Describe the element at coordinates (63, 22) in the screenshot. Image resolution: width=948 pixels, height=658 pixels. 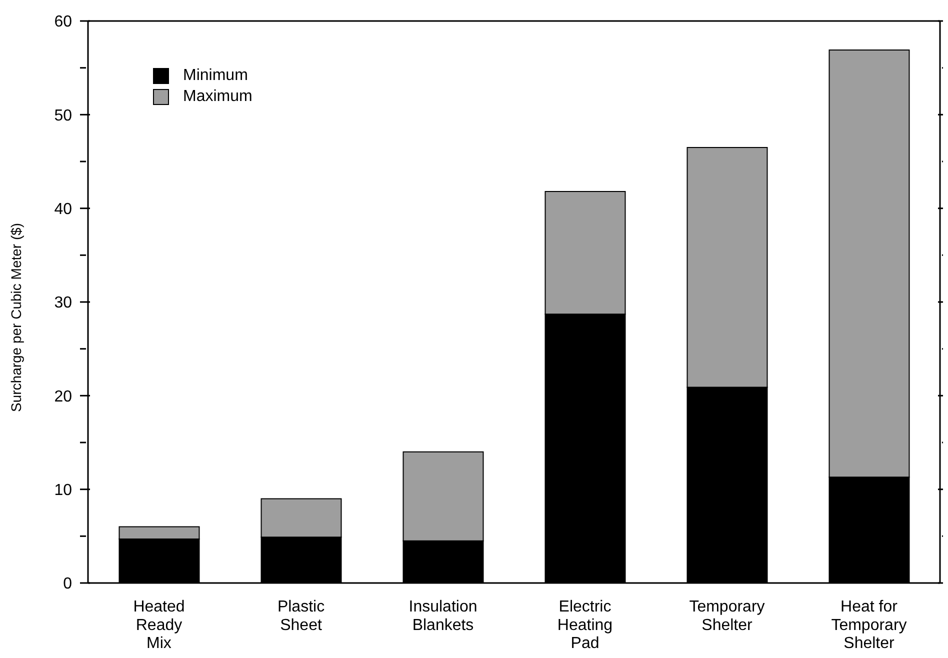
I see `y-tick-label: 60` at that location.